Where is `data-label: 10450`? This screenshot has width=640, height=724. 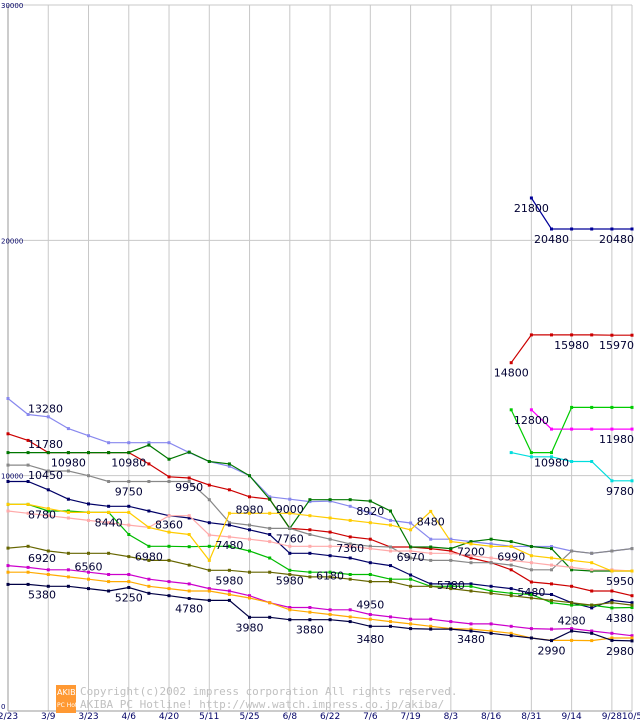 data-label: 10450 is located at coordinates (45, 475).